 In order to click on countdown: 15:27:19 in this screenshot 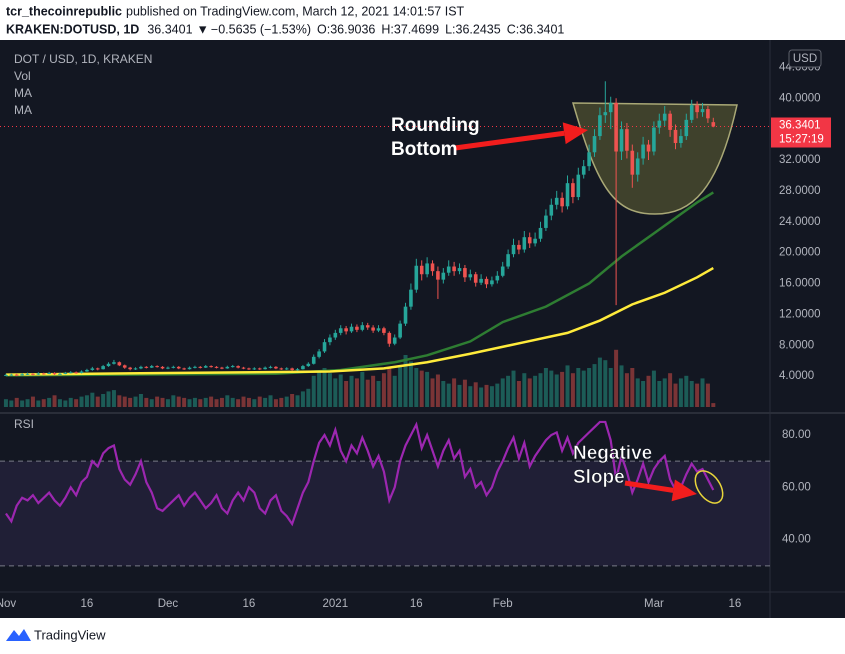, I will do `click(801, 140)`.